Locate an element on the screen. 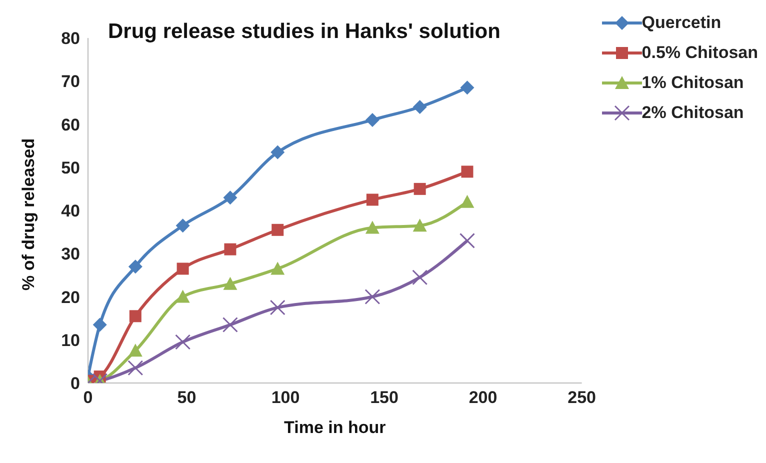 The width and height of the screenshot is (766, 463). x-tick-label: 50 is located at coordinates (186, 398).